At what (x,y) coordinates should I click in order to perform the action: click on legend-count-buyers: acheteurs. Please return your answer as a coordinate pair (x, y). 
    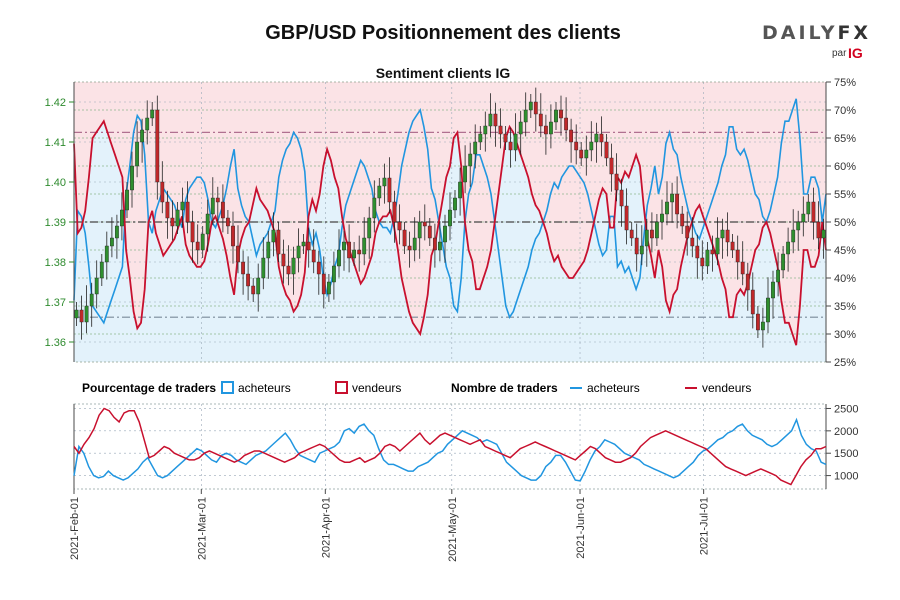
    Looking at the image, I should click on (613, 388).